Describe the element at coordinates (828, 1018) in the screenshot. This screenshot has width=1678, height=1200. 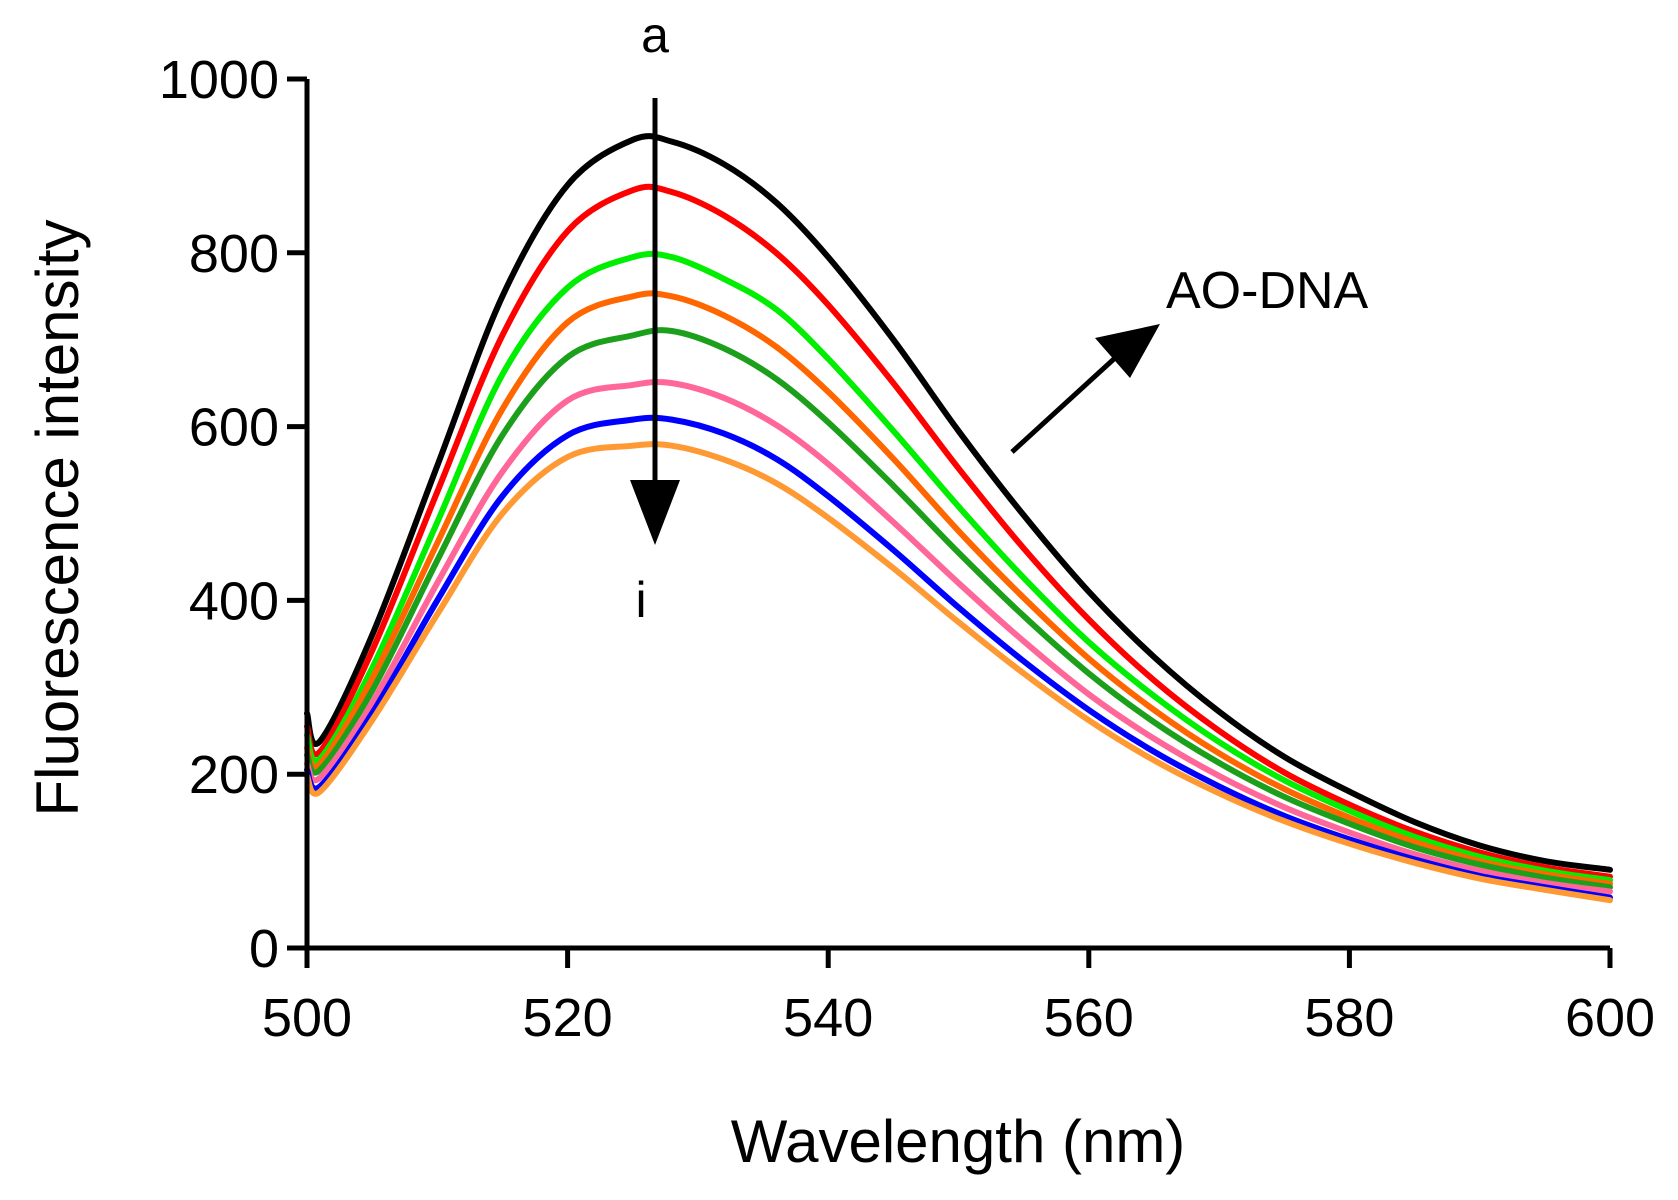
I see `x-tick-label: 540` at that location.